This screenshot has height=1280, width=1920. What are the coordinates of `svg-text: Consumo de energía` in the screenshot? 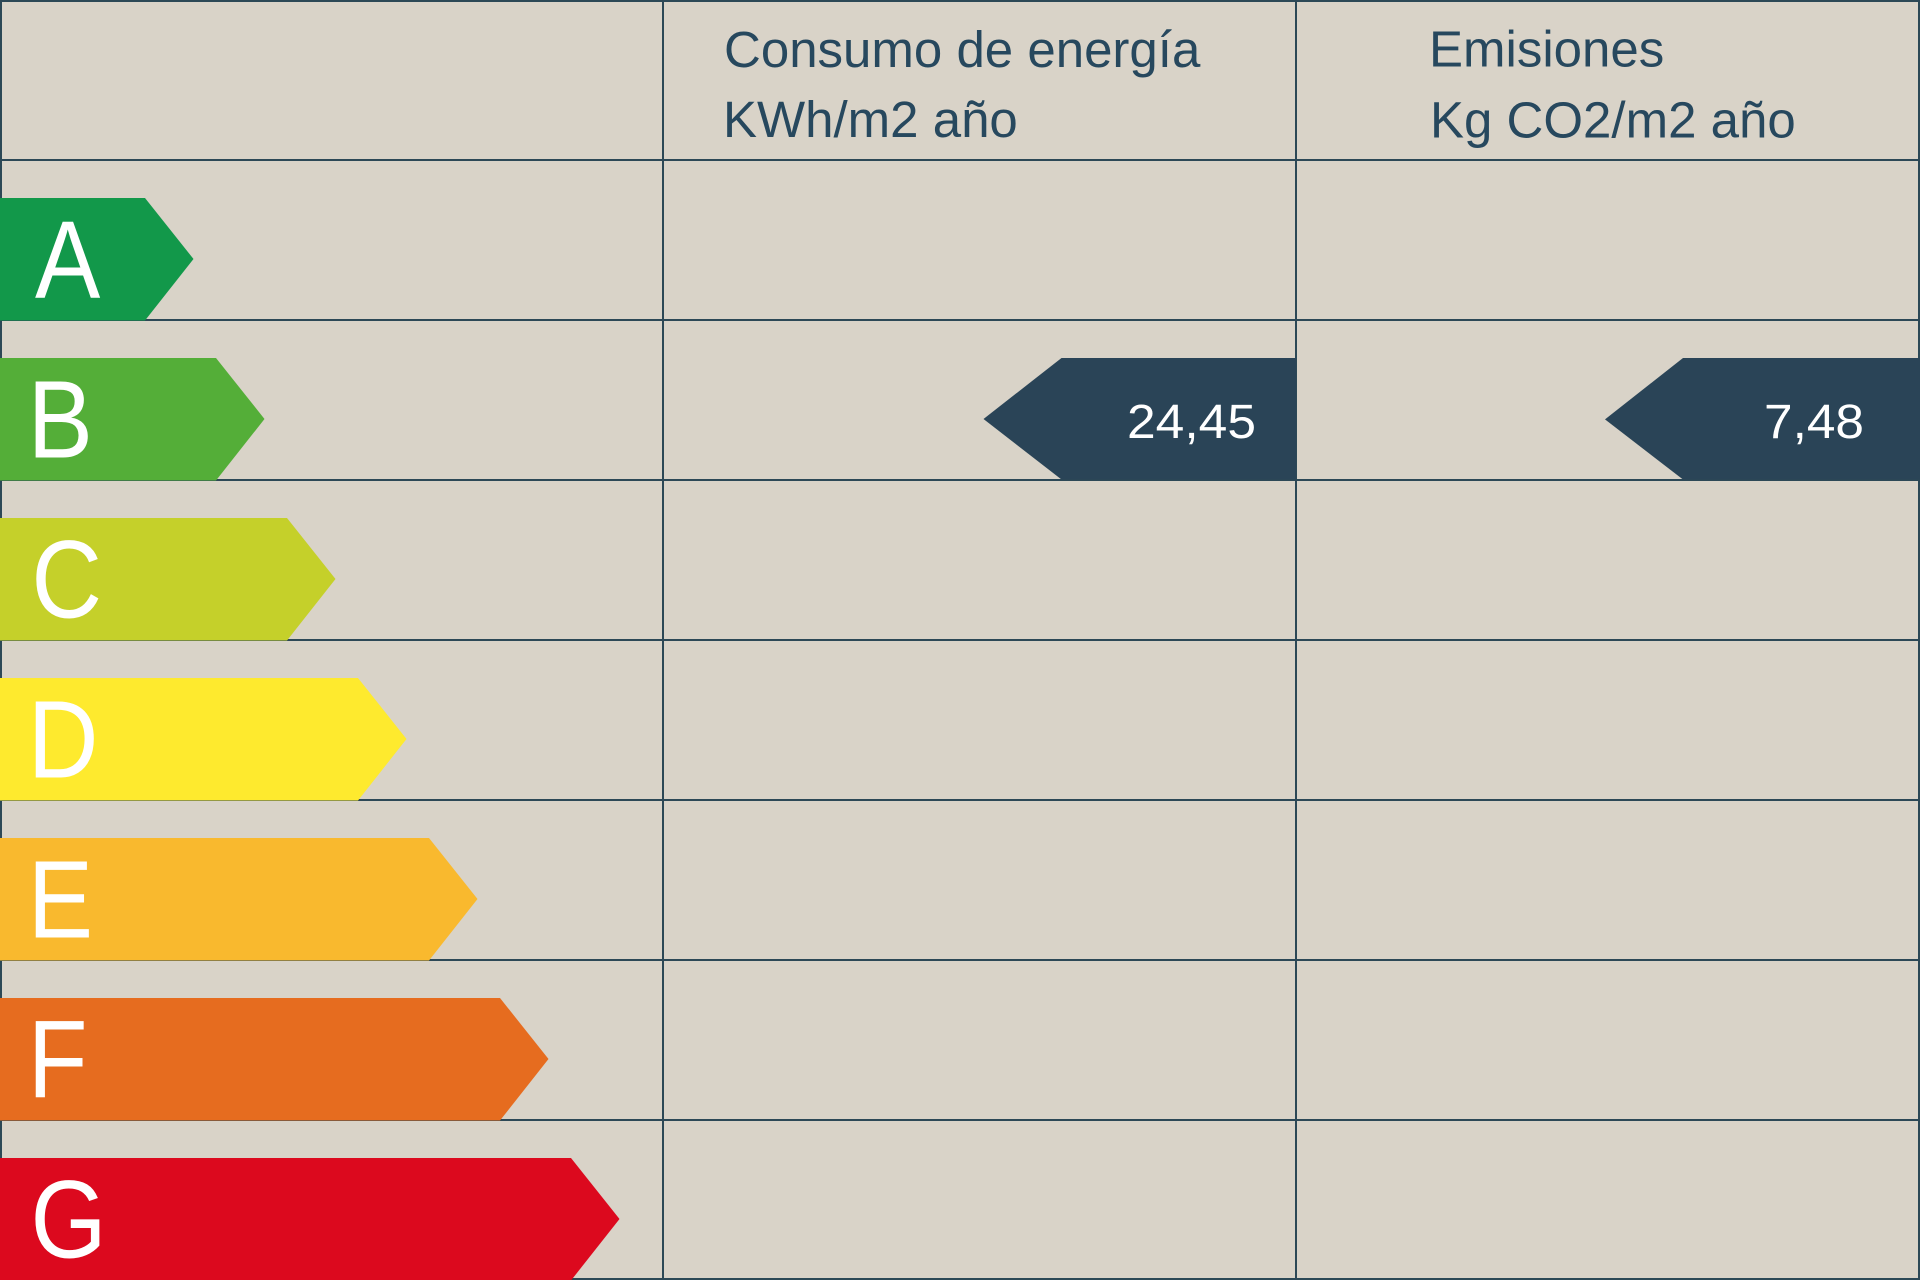 It's located at (962, 49).